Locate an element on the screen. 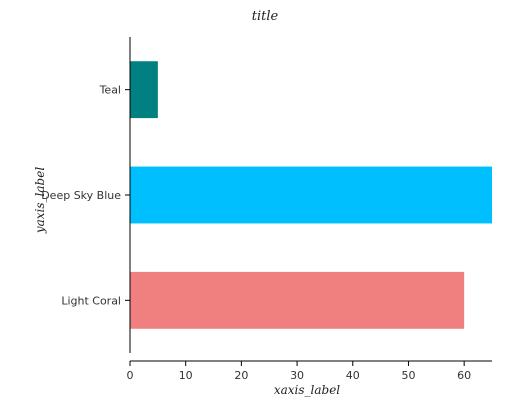  y-tick-label-teal: Teal is located at coordinates (110, 90).